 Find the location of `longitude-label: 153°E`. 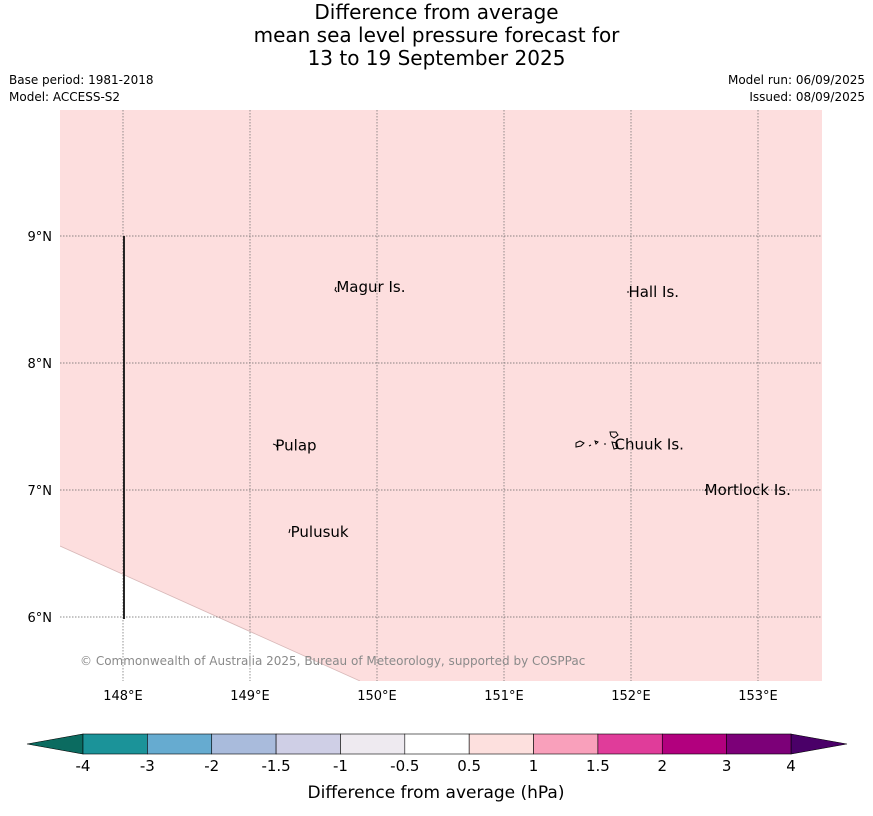

longitude-label: 153°E is located at coordinates (758, 696).